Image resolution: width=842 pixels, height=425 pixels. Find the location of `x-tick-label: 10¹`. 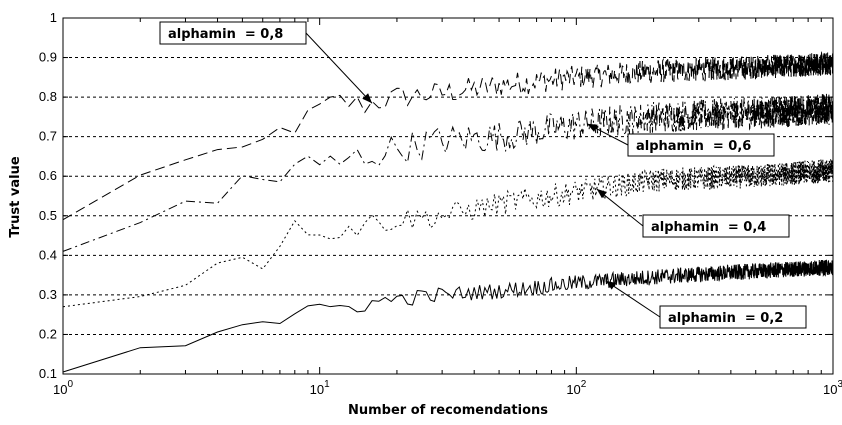

x-tick-label: 10¹ is located at coordinates (320, 388).